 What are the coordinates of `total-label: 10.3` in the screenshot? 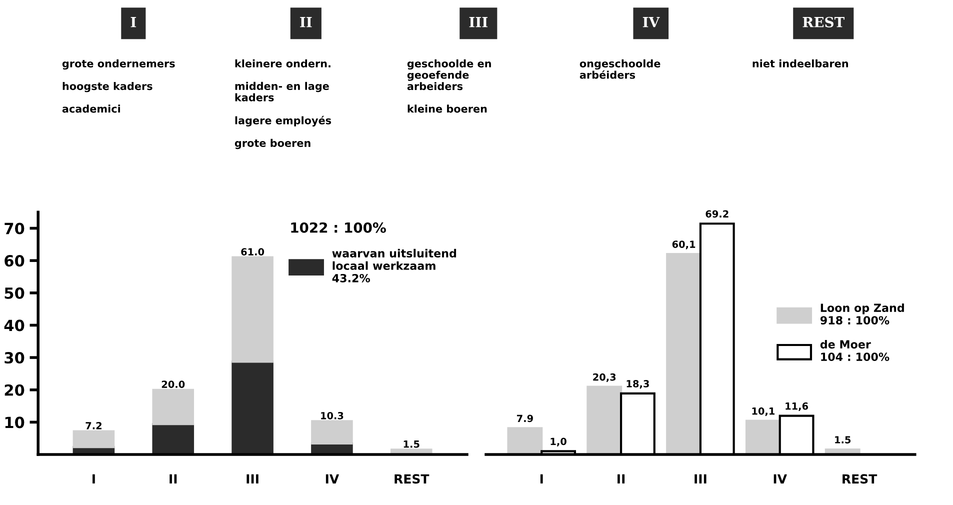 It's located at (332, 416).